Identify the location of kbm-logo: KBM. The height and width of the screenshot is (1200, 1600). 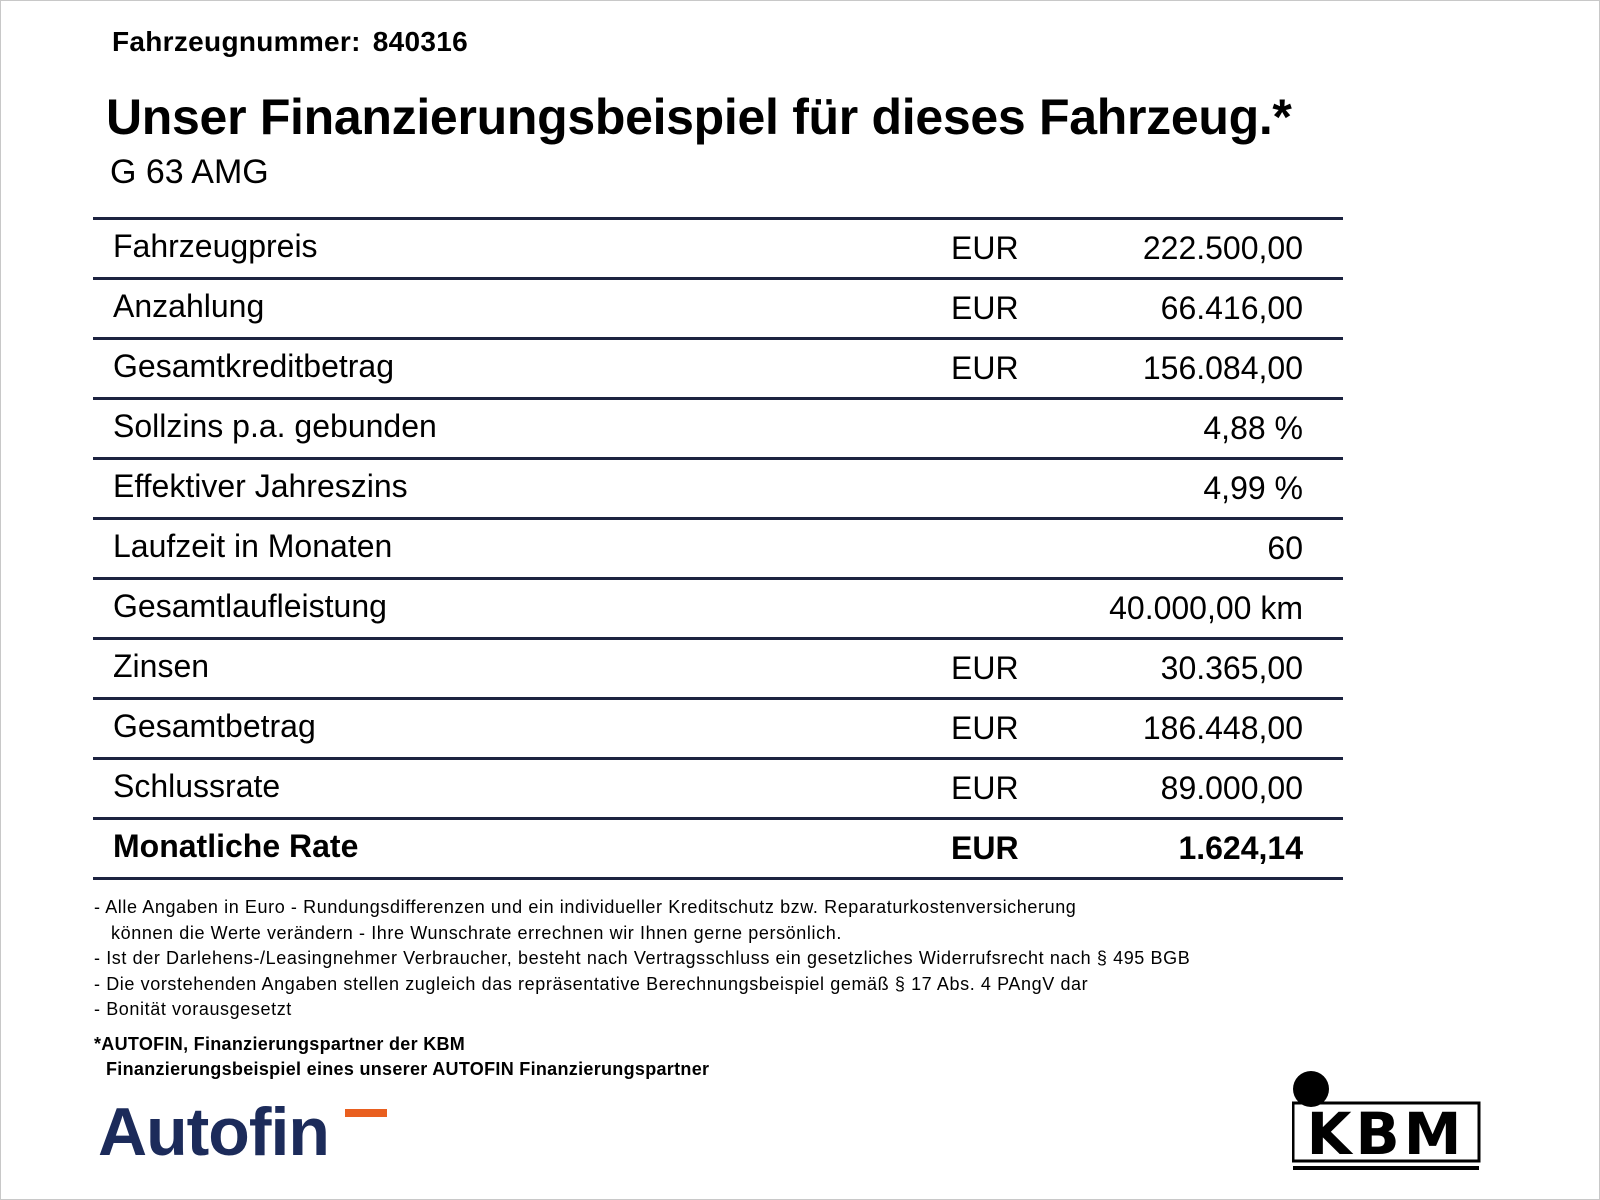
(1386, 1120).